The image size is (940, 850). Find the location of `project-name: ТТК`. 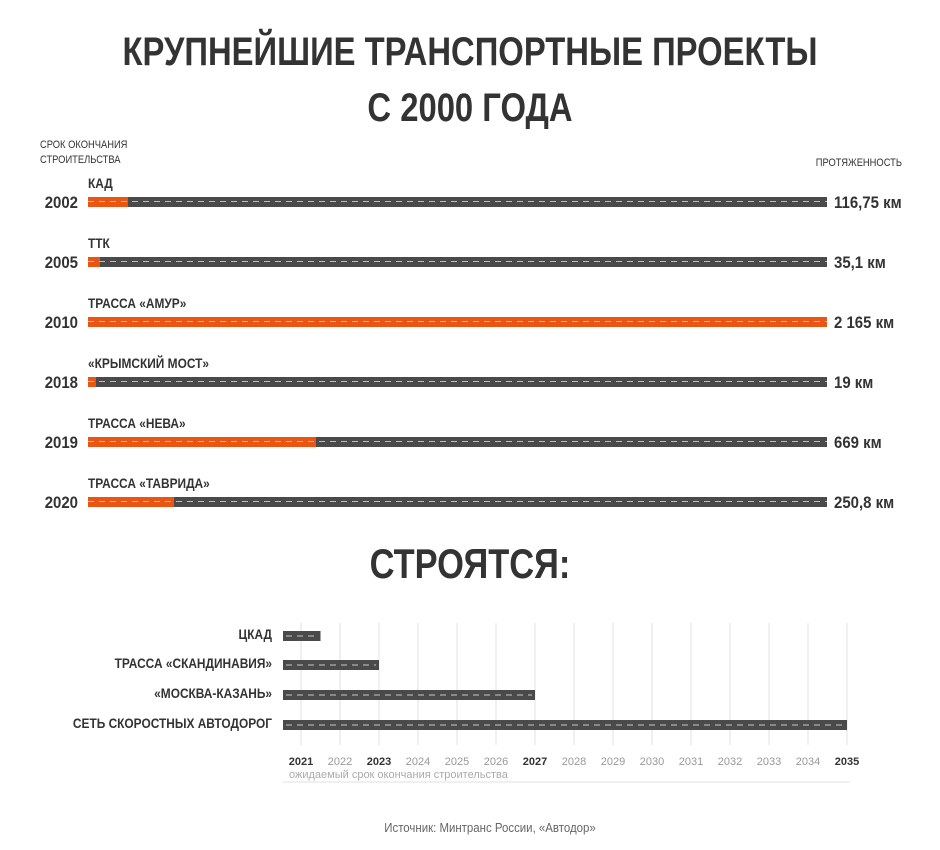

project-name: ТТК is located at coordinates (99, 243).